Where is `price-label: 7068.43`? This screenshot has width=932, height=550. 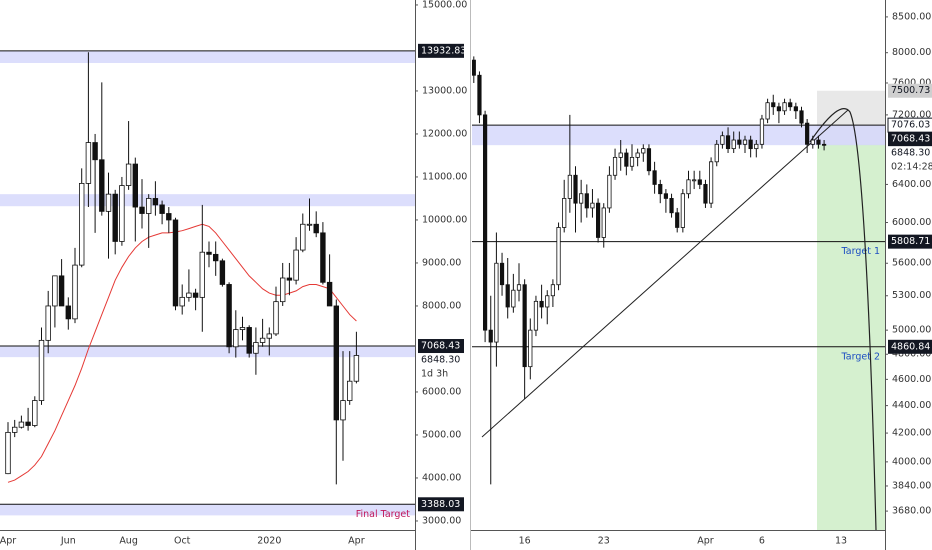 price-label: 7068.43 is located at coordinates (910, 139).